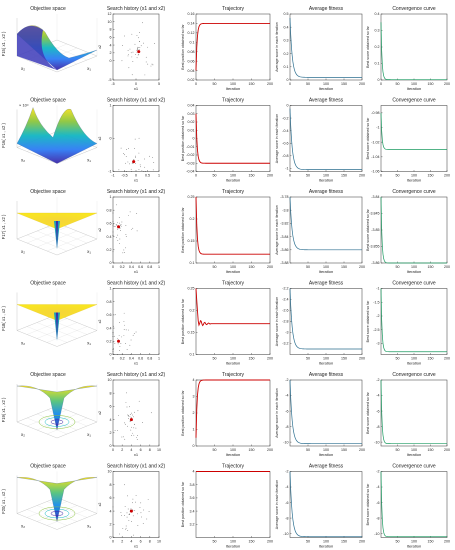  What do you see at coordinates (57, 513) in the screenshot?
I see `objective-contour` at bounding box center [57, 513].